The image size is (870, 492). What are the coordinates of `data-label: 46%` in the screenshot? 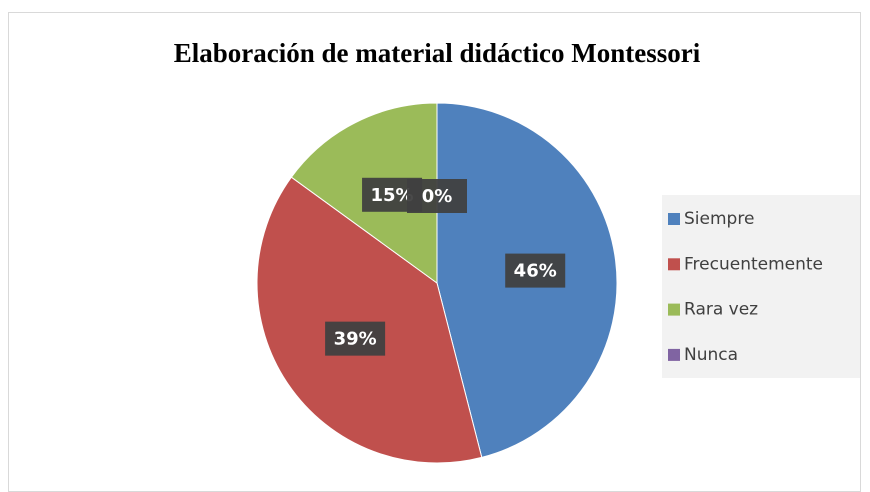 It's located at (535, 271).